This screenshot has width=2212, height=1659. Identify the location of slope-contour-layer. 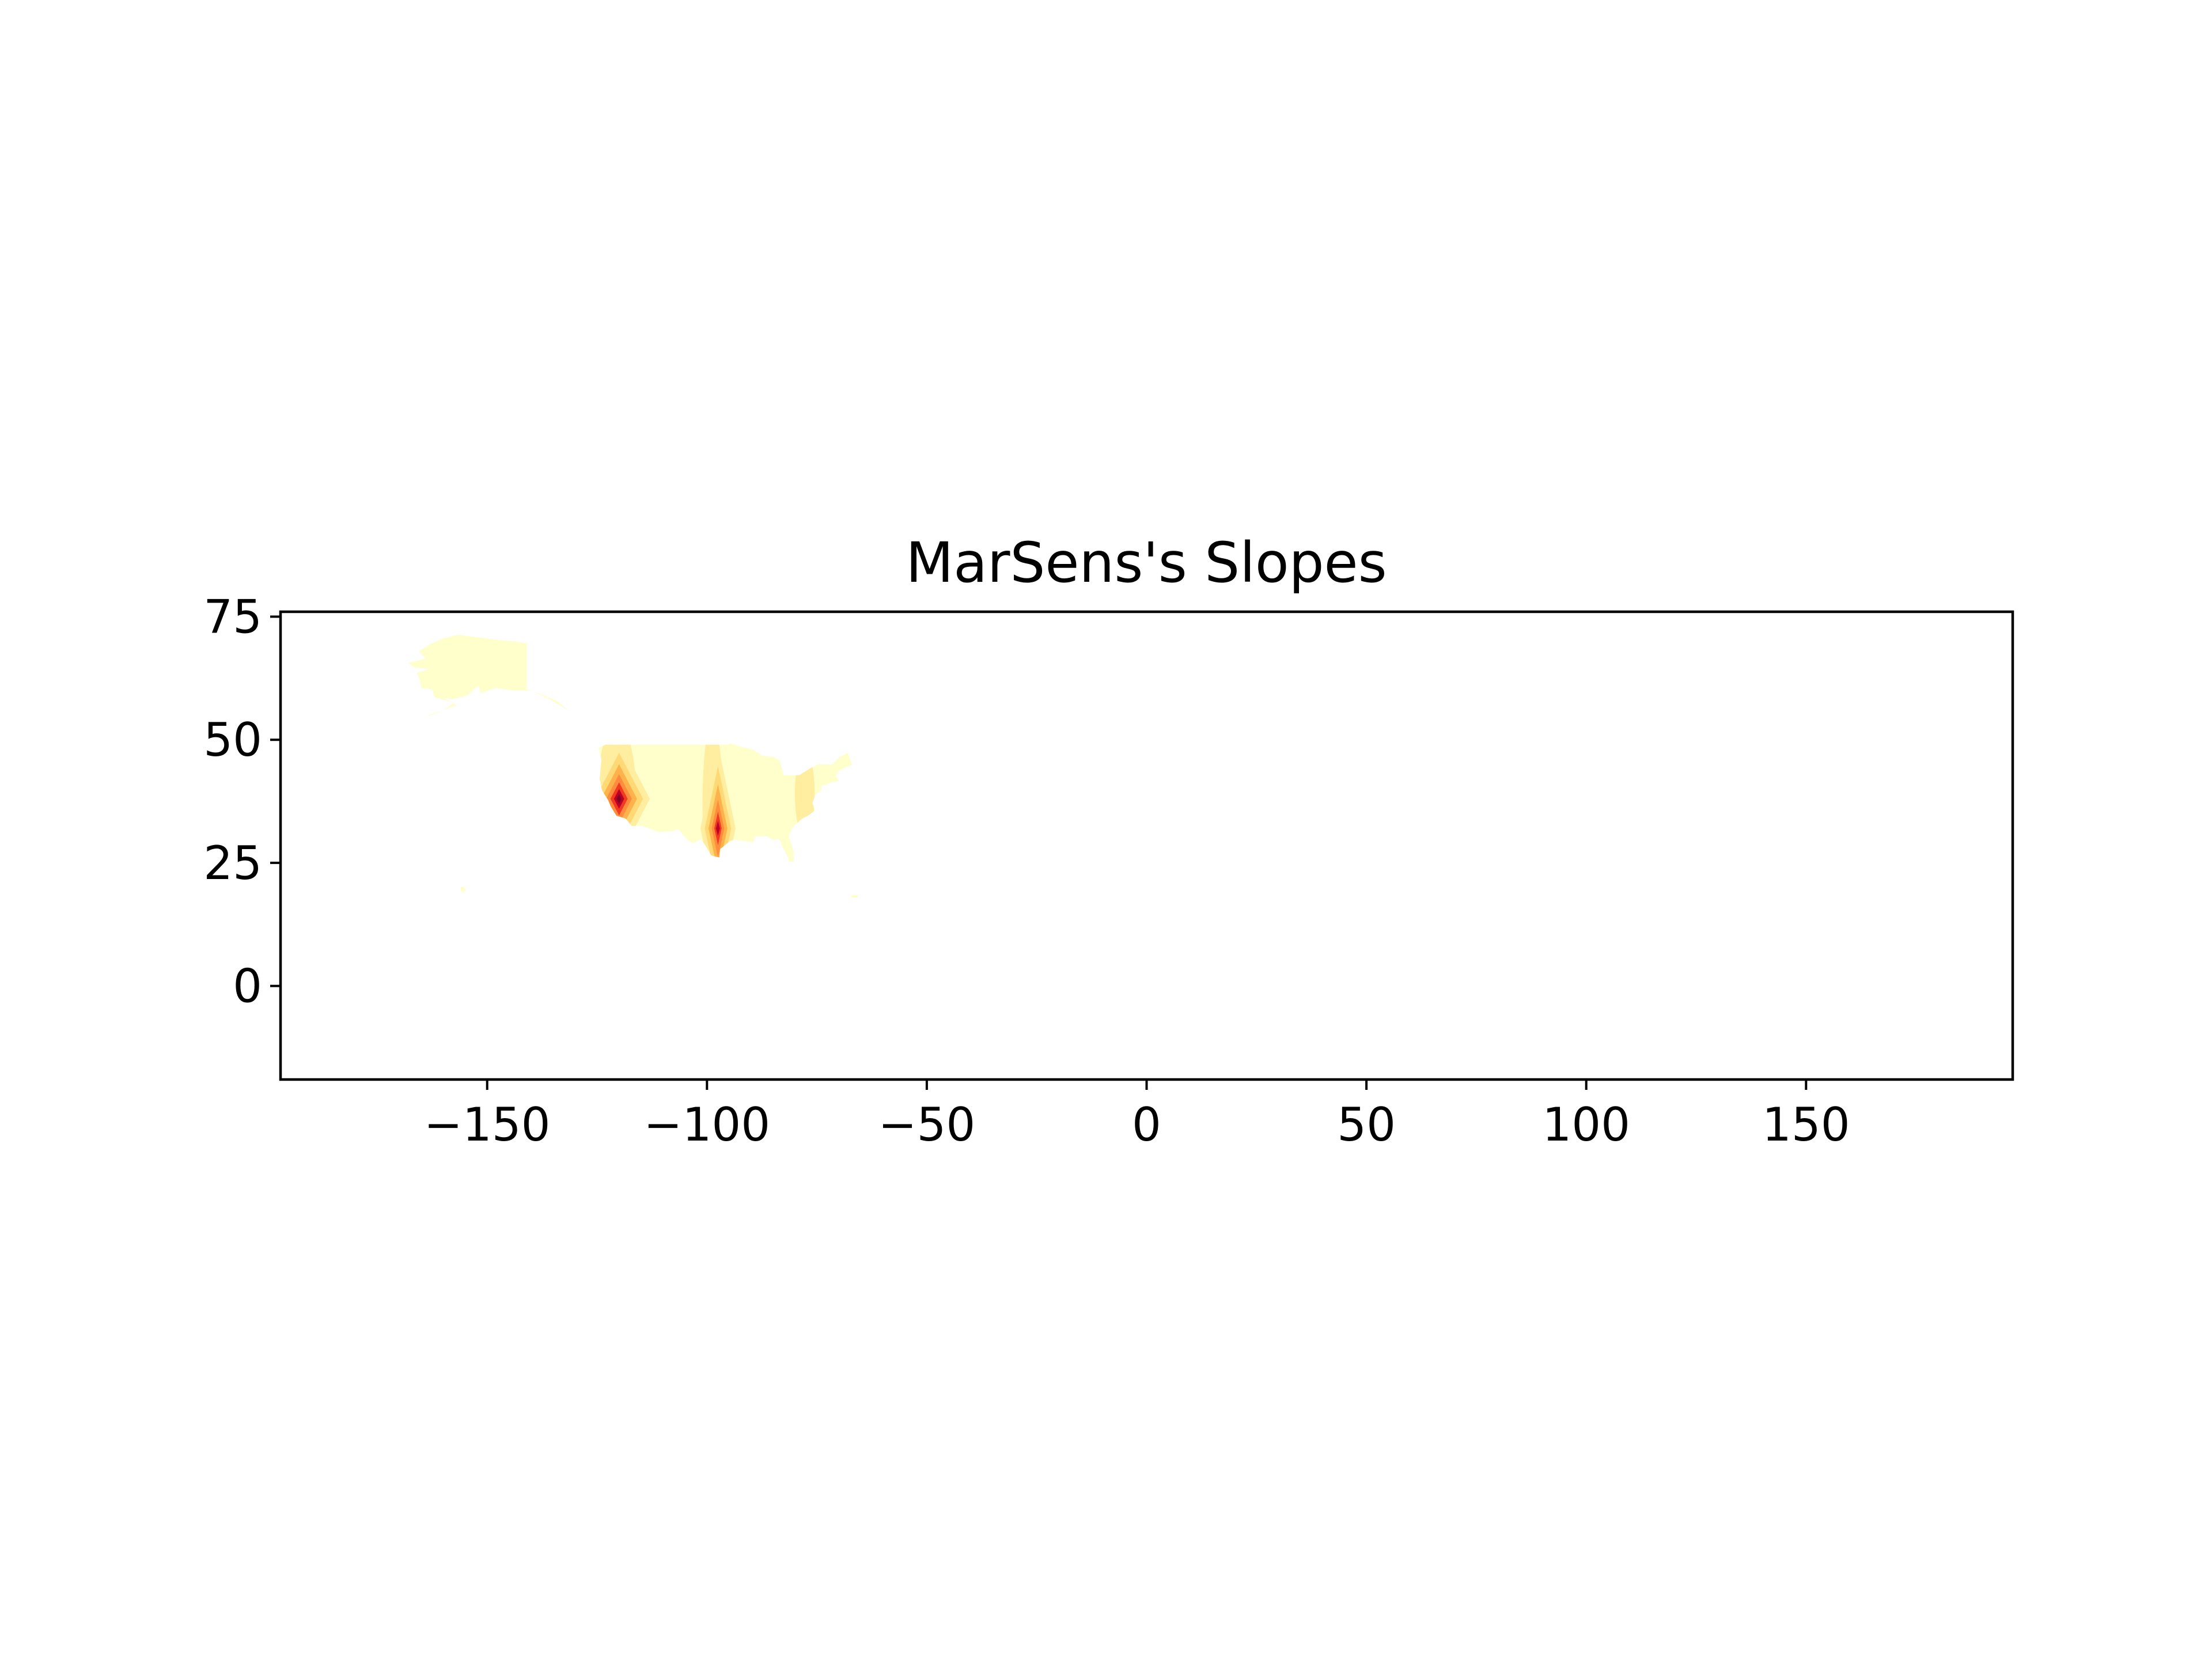
(701, 809).